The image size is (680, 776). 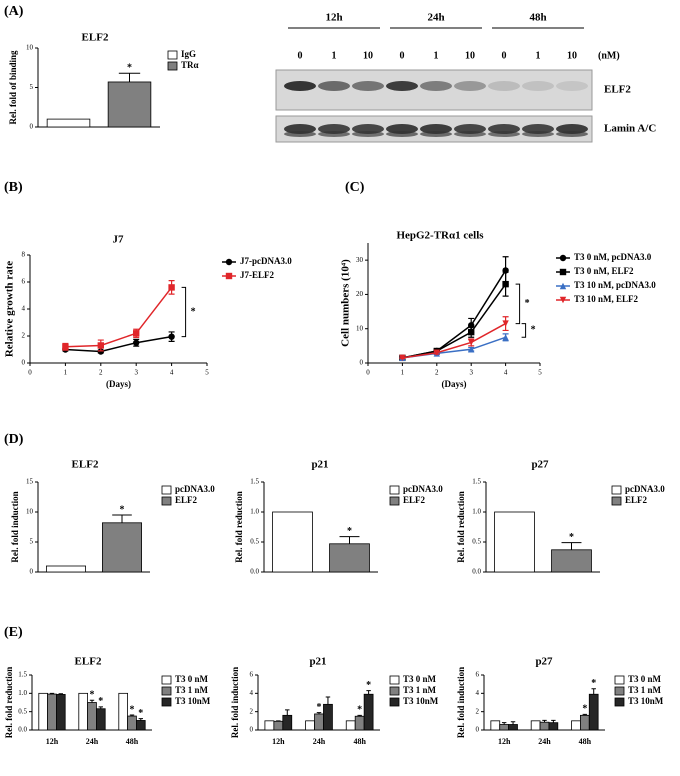 What do you see at coordinates (24, 255) in the screenshot?
I see `y-tick-label: 8` at bounding box center [24, 255].